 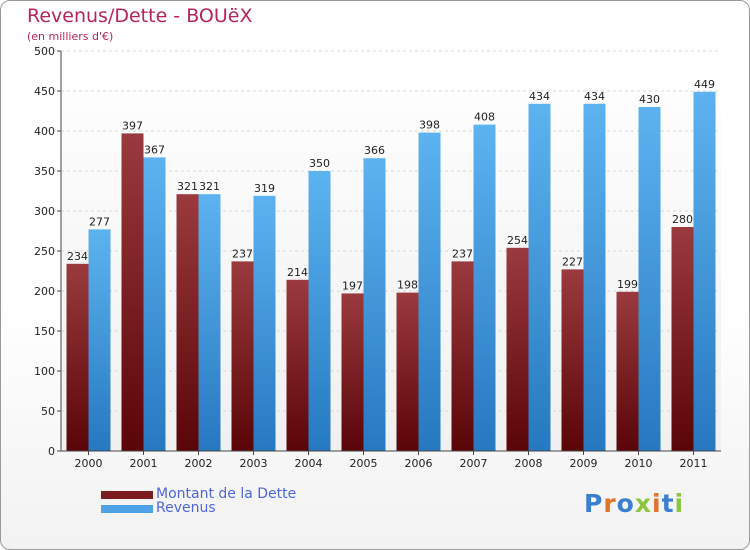 What do you see at coordinates (694, 463) in the screenshot?
I see `x-tick-label: 2011` at bounding box center [694, 463].